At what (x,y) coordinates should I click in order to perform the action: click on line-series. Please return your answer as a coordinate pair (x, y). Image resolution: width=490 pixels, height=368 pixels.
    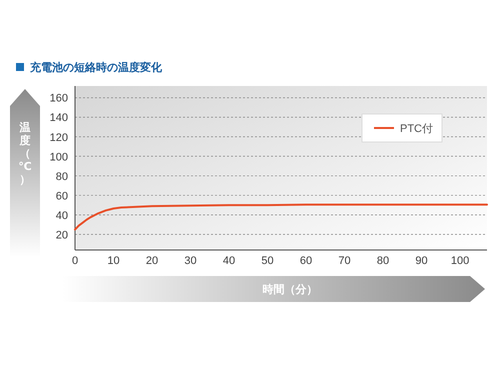
    Looking at the image, I should click on (281, 217).